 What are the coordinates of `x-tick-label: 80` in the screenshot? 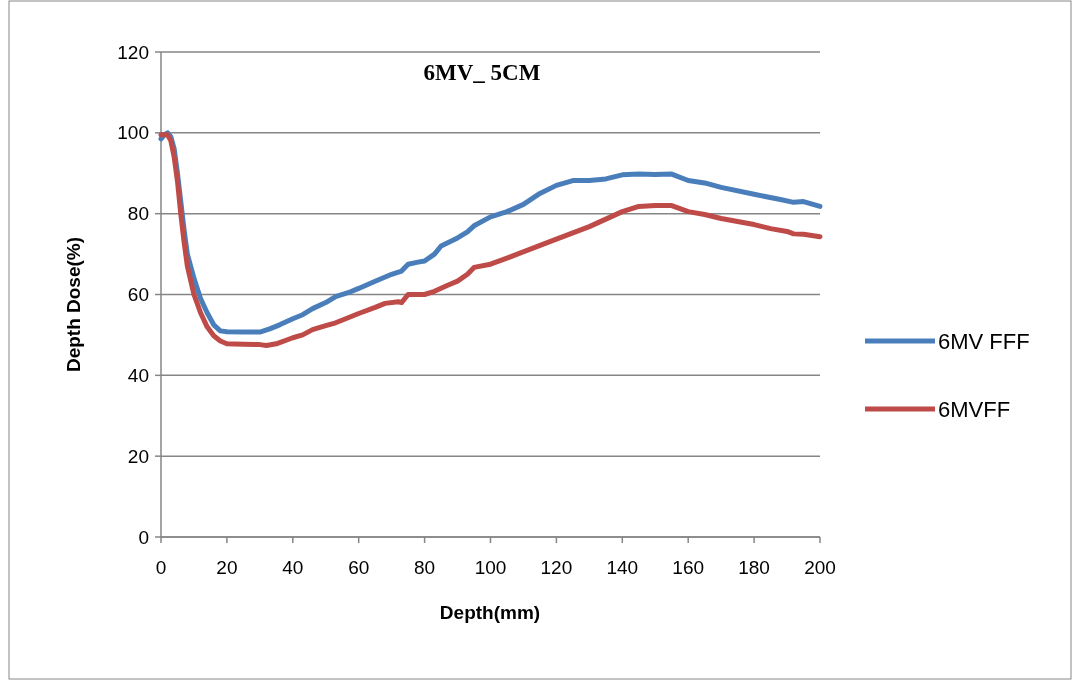 It's located at (425, 567).